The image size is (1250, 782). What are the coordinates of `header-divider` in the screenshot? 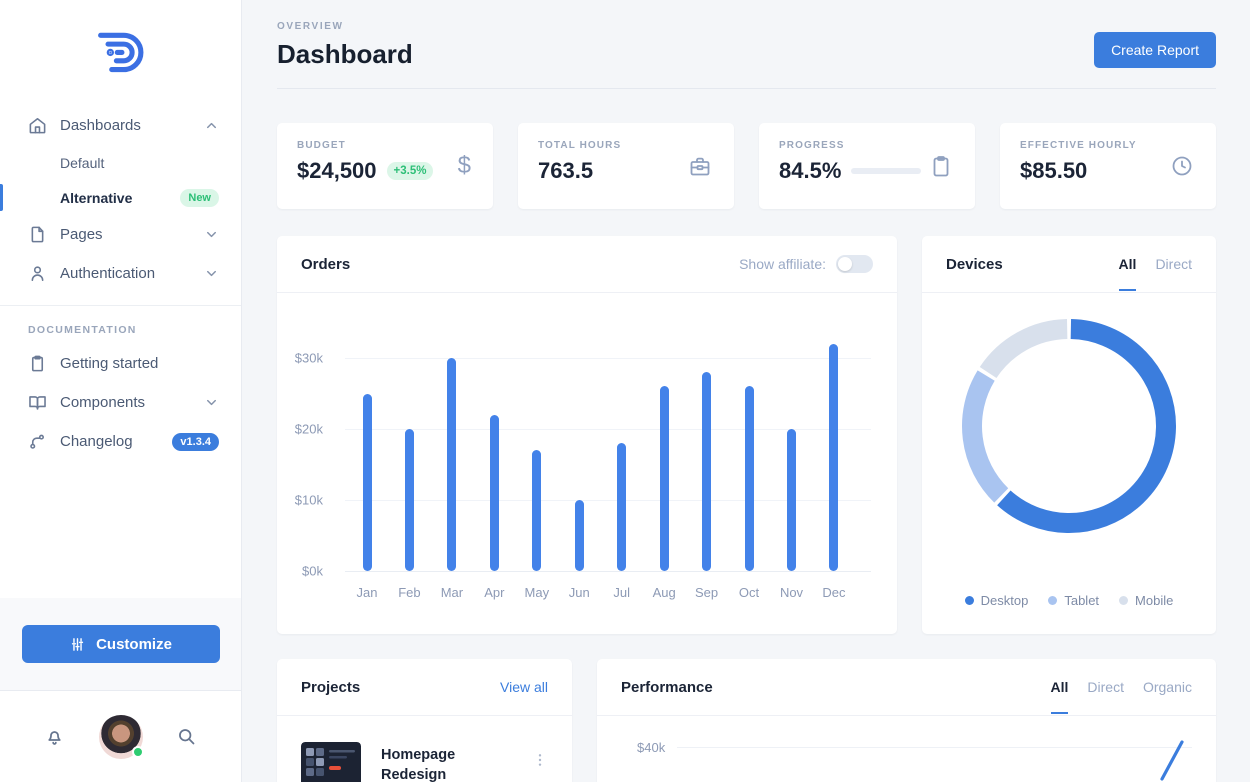 It's located at (746, 88).